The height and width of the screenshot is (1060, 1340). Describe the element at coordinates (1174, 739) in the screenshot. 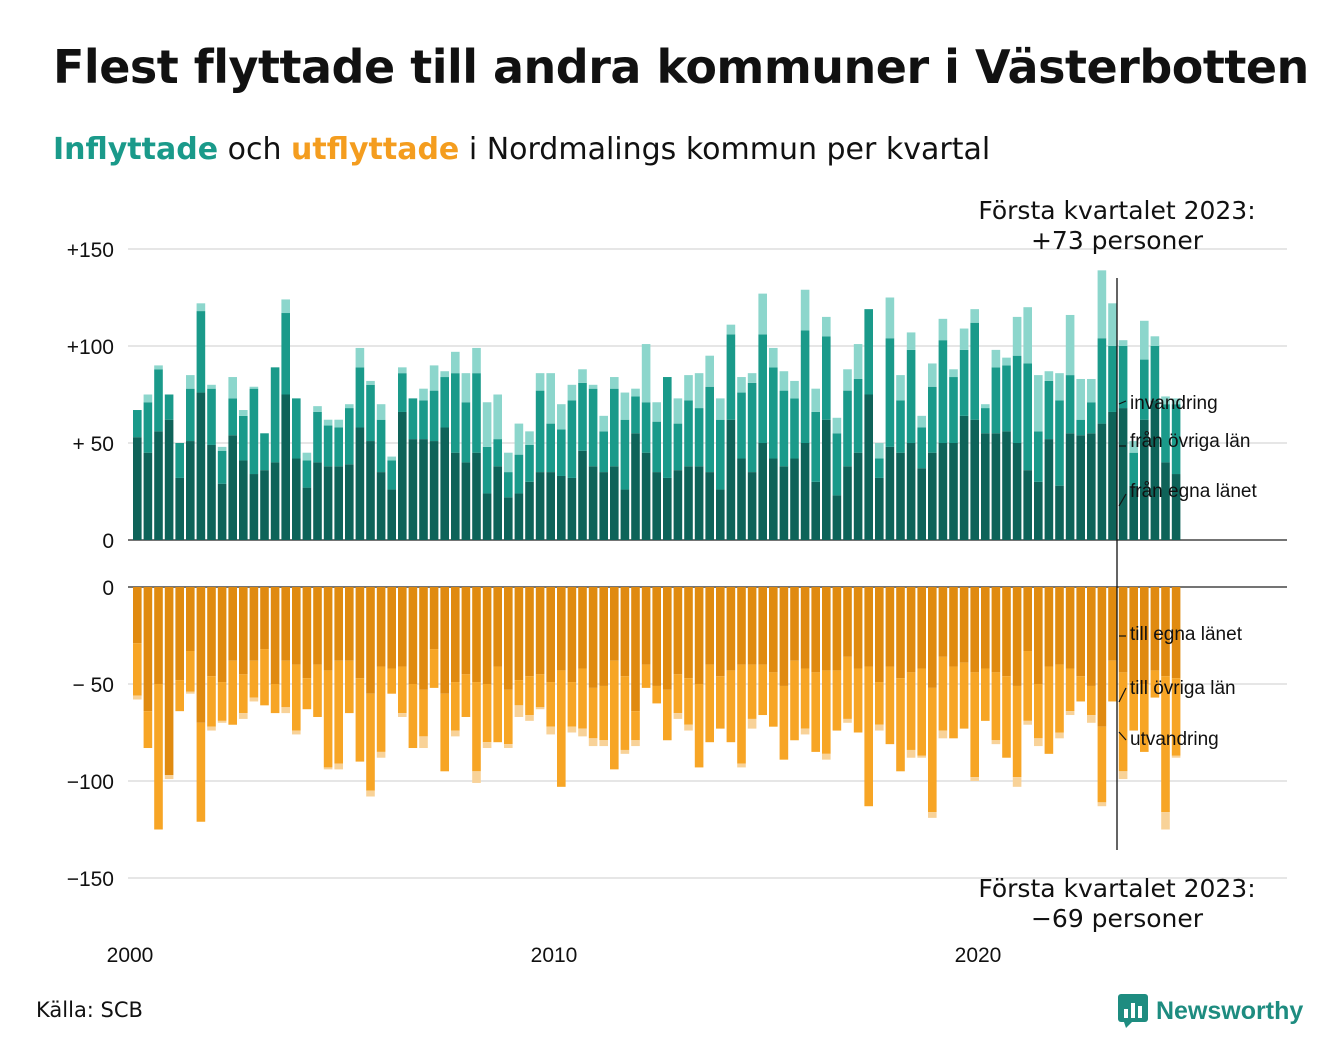

I see `series-label-out-emig: utvandring` at that location.